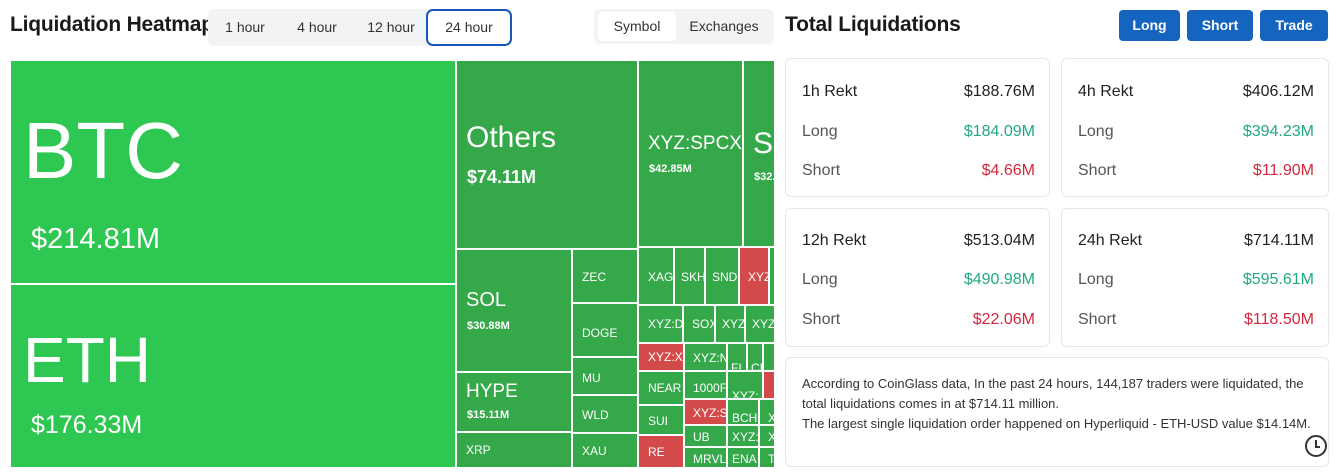  Describe the element at coordinates (710, 459) in the screenshot. I see `cell-symbol: MRVL` at that location.